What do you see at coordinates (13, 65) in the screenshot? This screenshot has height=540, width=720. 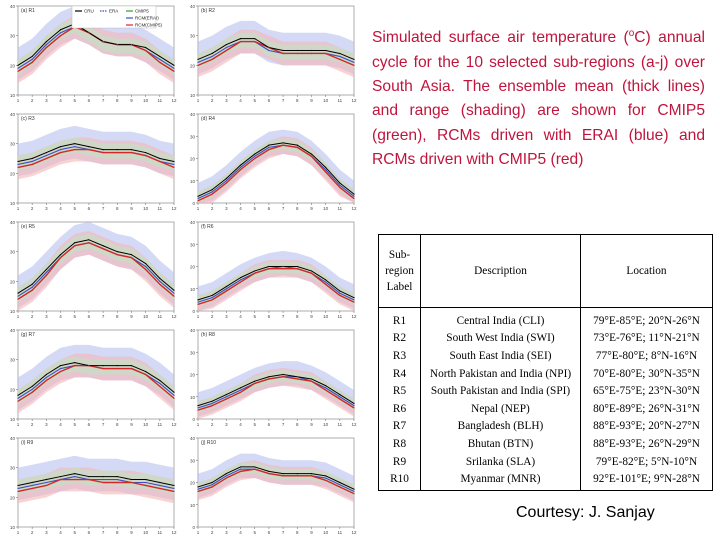 I see `y-tick-label: 20` at bounding box center [13, 65].